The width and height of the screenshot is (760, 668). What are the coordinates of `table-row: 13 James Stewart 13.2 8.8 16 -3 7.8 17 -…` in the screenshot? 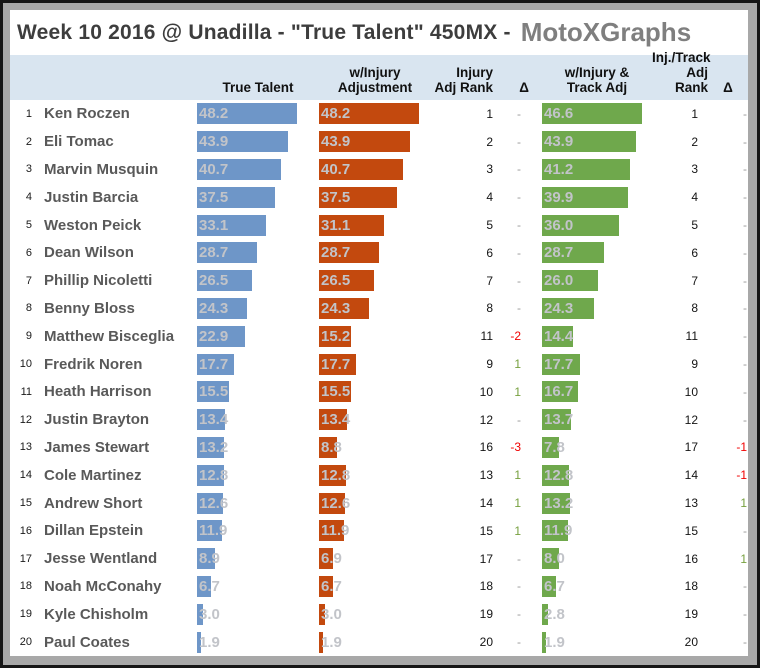 It's located at (379, 448).